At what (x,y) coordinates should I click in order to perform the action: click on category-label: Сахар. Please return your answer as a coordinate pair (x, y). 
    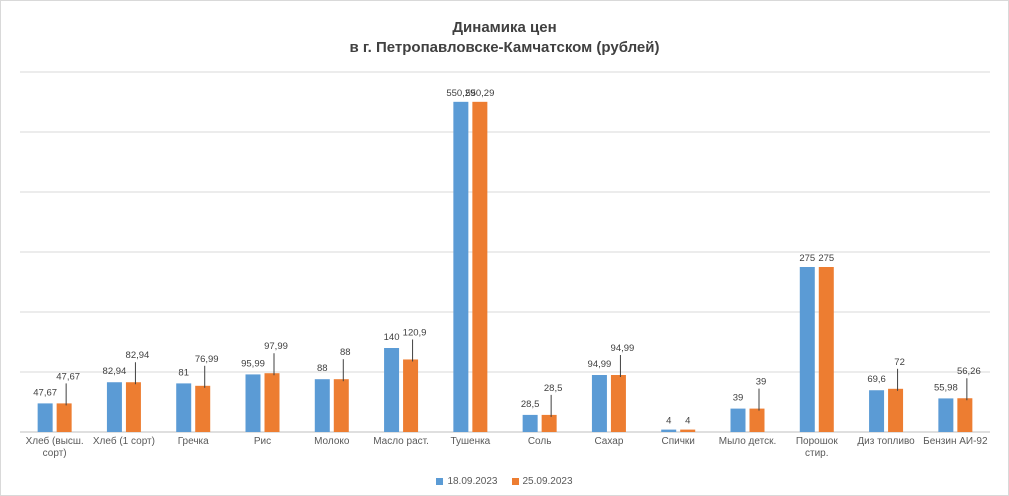
    Looking at the image, I should click on (608, 441).